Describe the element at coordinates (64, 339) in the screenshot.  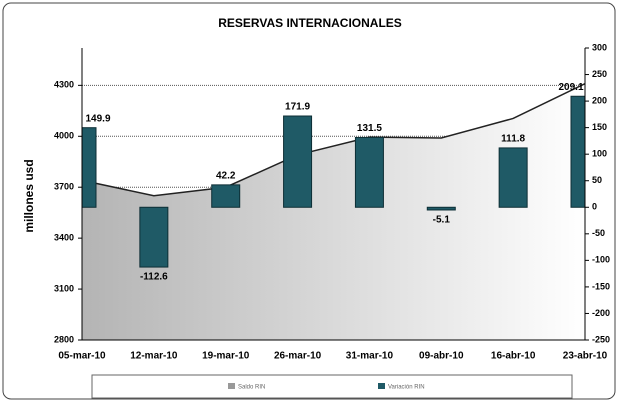
I see `y-tick-label: 2800` at that location.